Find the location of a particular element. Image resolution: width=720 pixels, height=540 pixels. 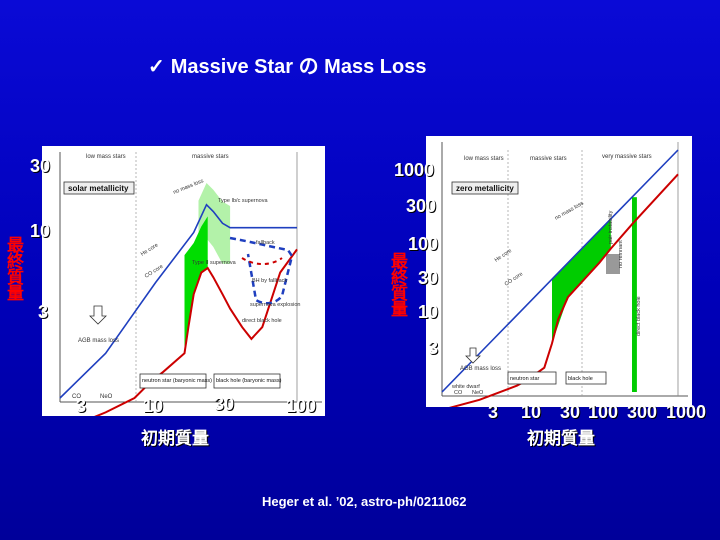

right-massive-label: massive stars is located at coordinates (548, 159).